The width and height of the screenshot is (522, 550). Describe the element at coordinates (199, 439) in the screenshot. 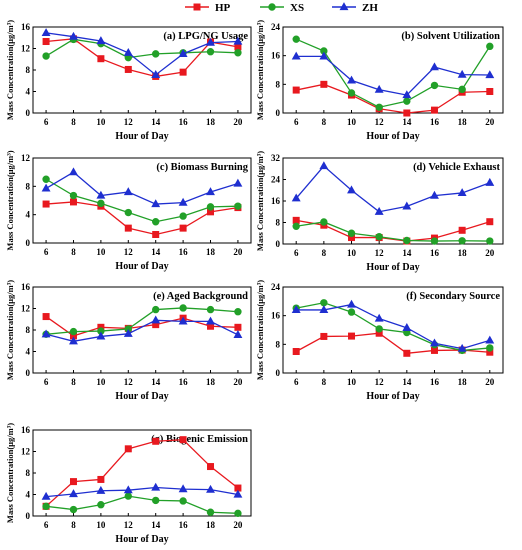

I see `panel-title: (g) Biogenic Emission` at that location.